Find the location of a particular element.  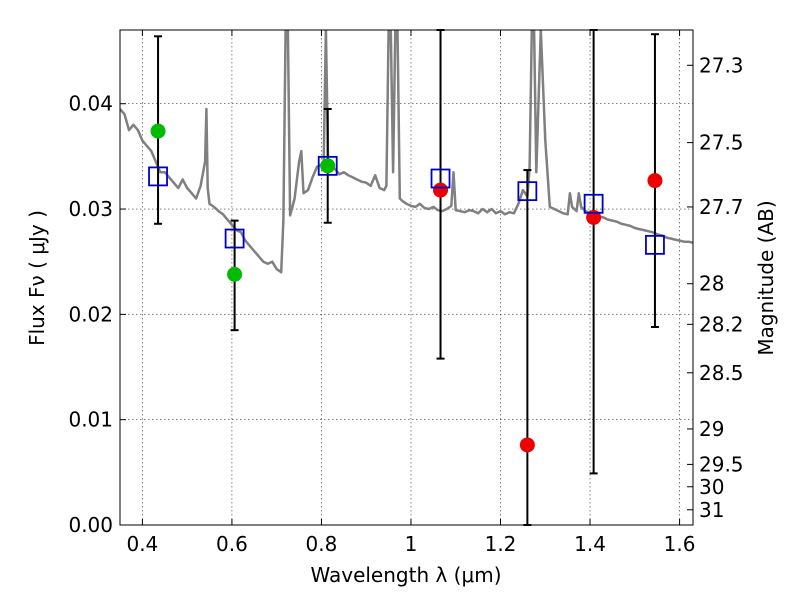

y-tick-label: 0.01 is located at coordinates (90, 420).